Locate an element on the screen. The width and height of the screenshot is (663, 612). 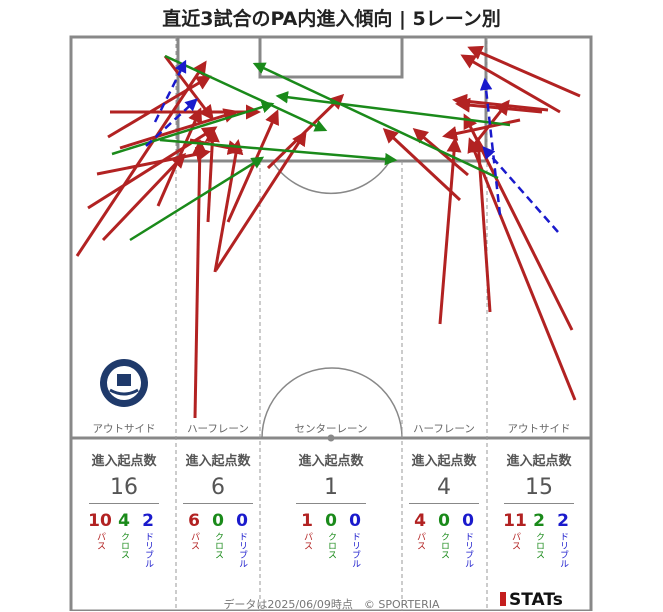
cross-count: 4 is located at coordinates (124, 521).